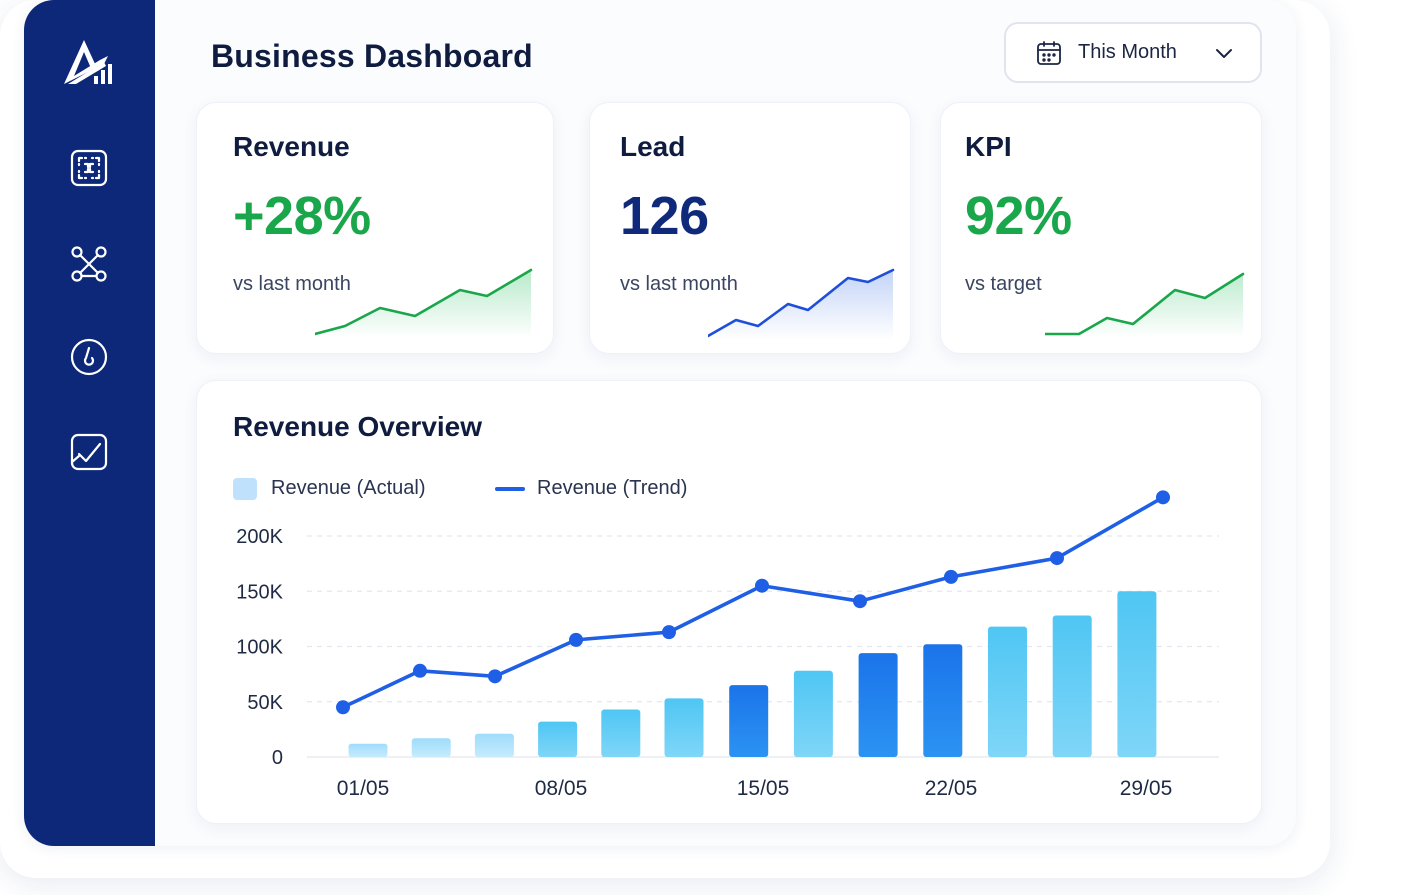 This screenshot has height=895, width=1415. I want to click on network-icon, so click(89, 264).